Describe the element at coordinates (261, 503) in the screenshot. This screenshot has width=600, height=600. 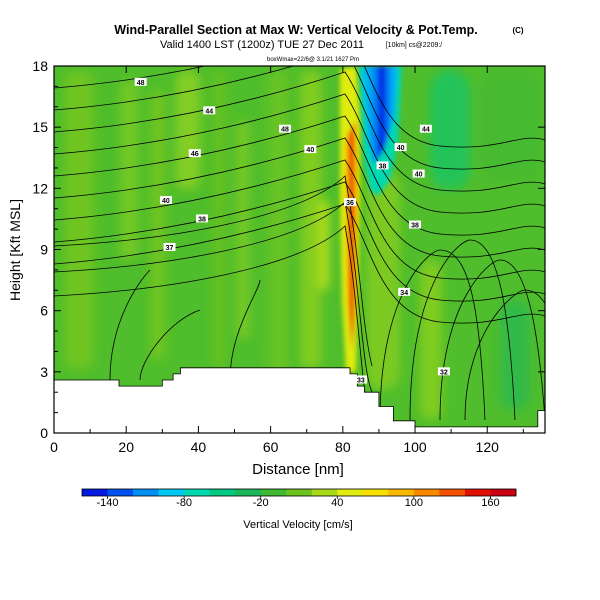
I see `colorbar-tick-label: -20` at that location.